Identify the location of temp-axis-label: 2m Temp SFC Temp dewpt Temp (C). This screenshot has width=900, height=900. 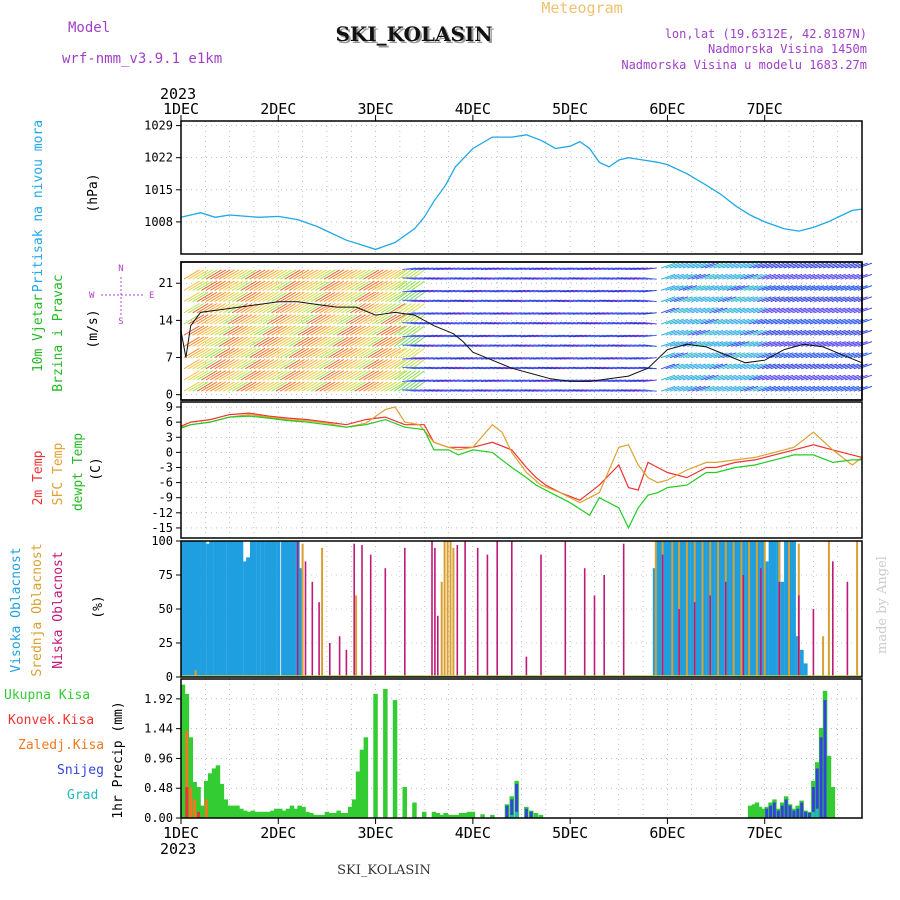
(67, 472).